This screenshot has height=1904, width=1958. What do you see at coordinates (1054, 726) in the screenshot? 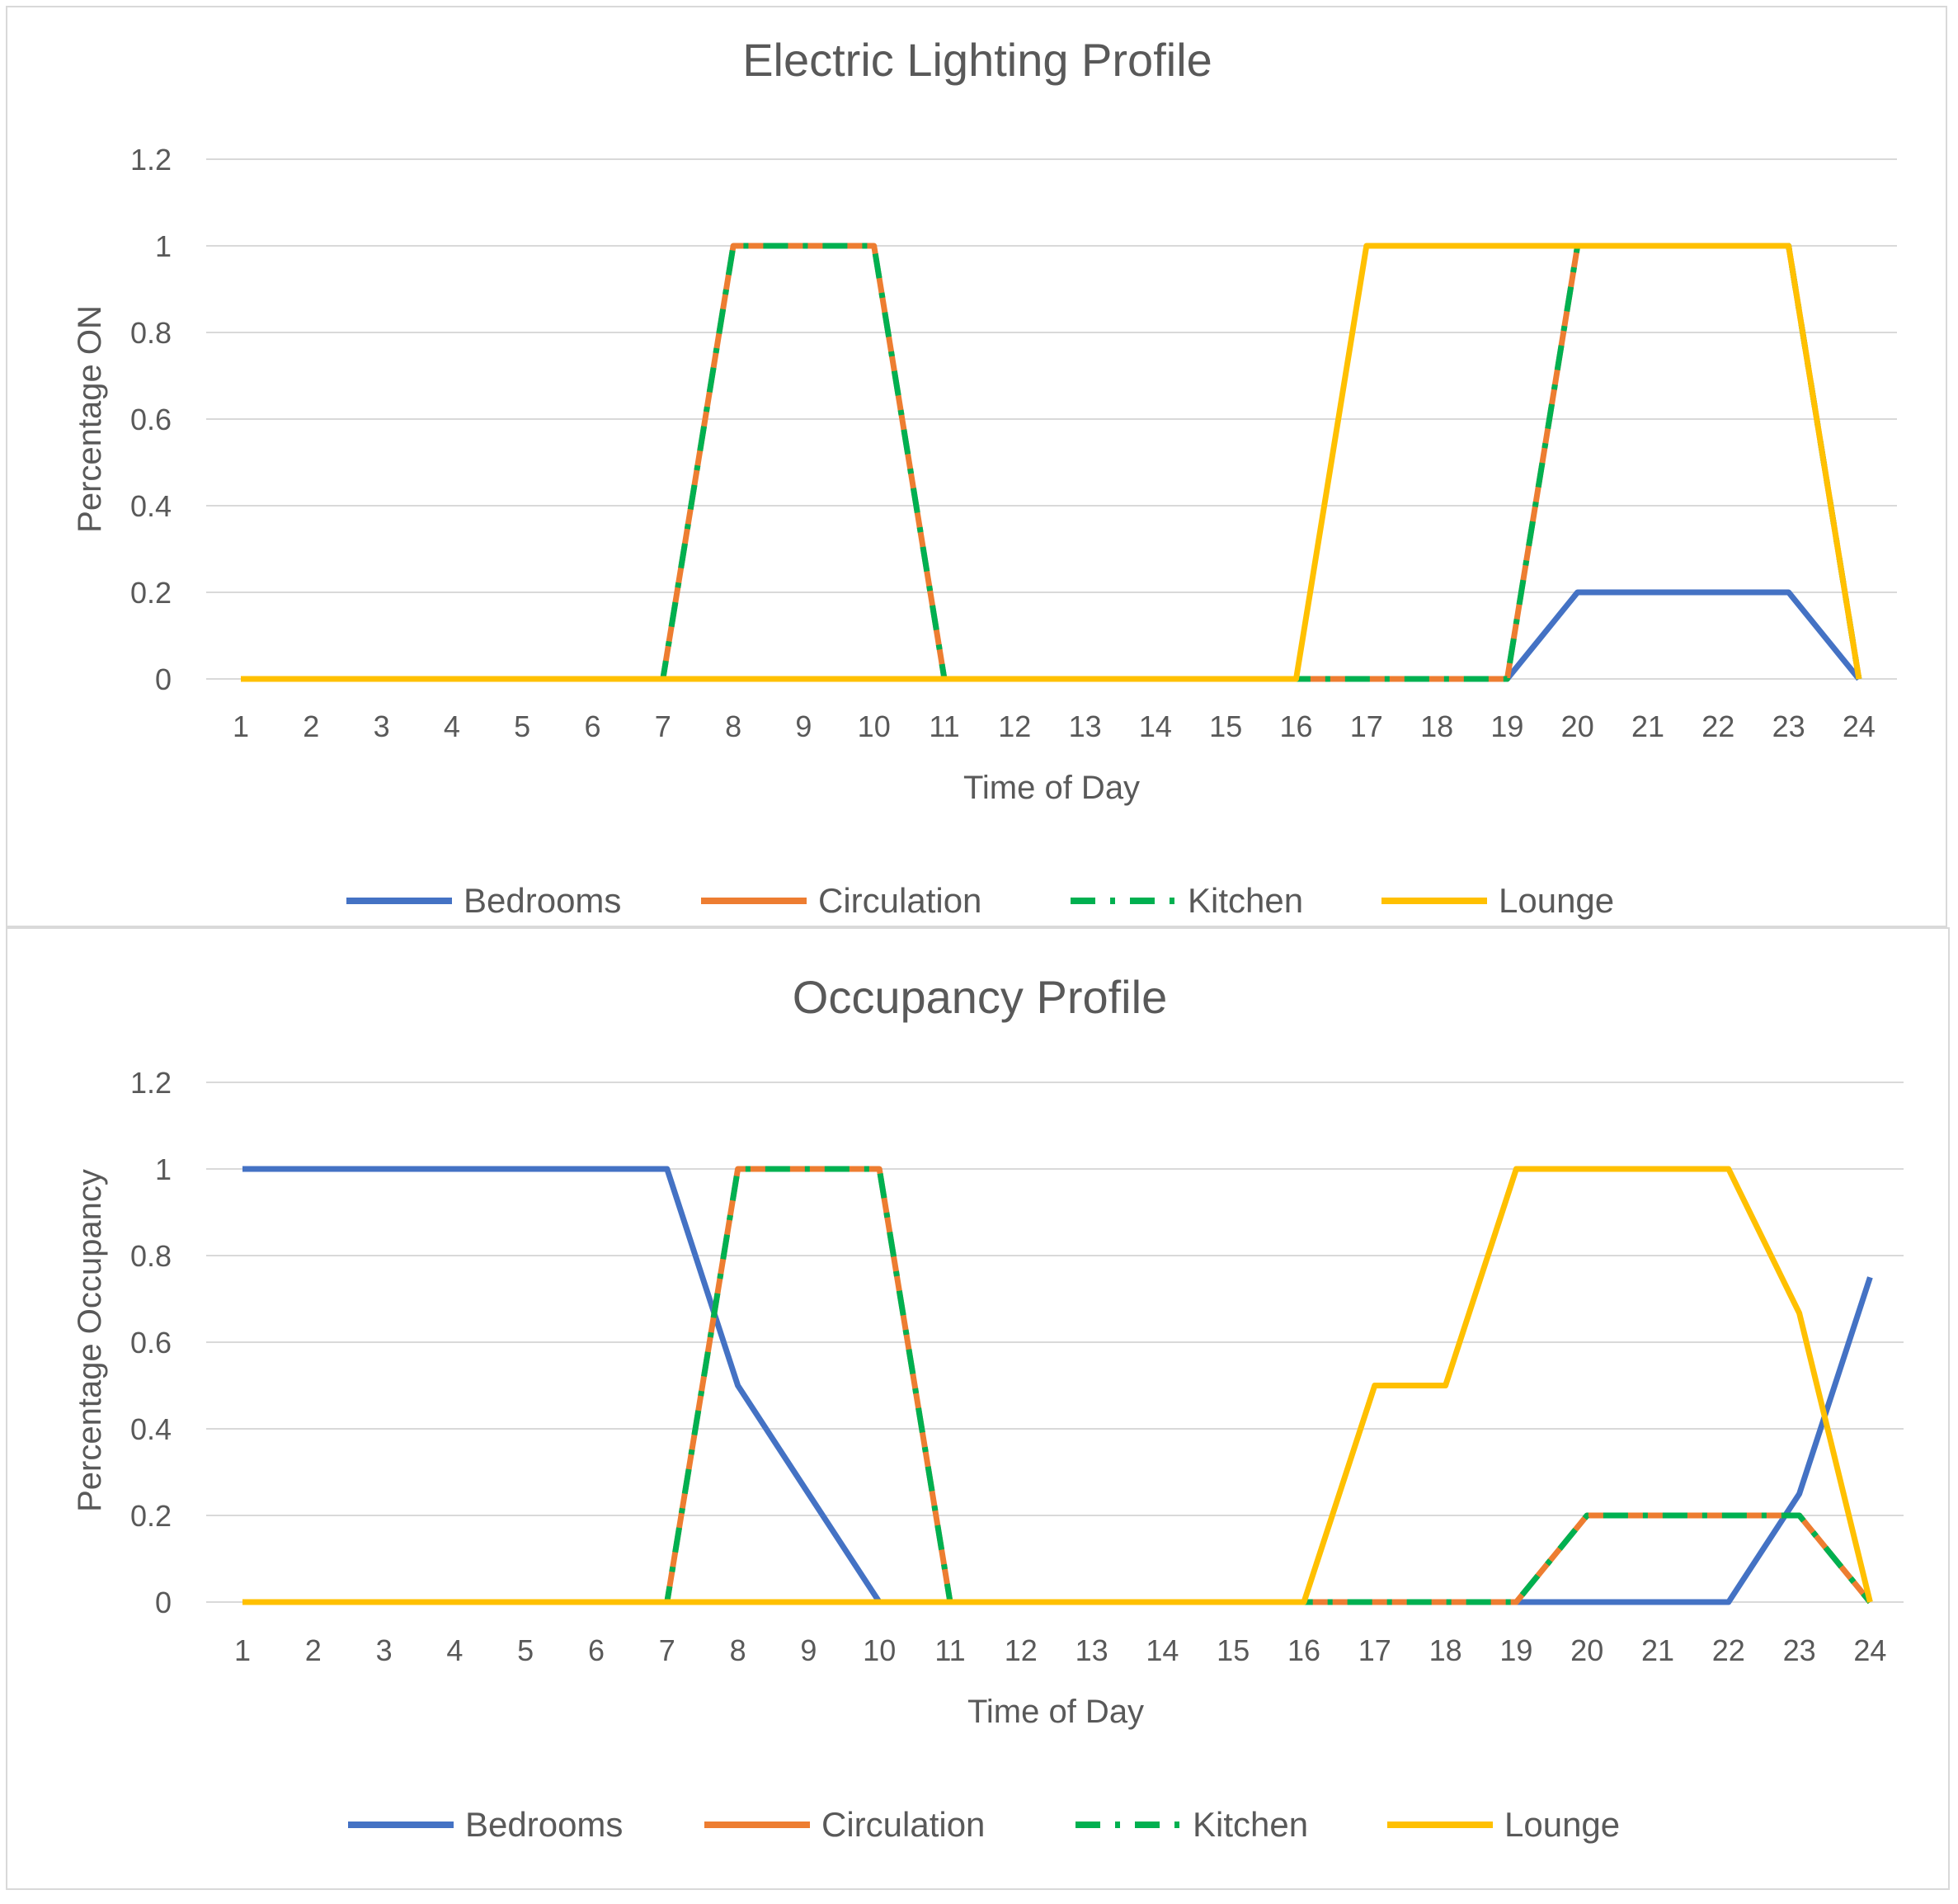
I see `chart-lighting-xticks: 1 2 3 4 5 6 7 8 9 10 11 12 13 14 15 16 17 18 19 20 21 22 23 24` at bounding box center [1054, 726].